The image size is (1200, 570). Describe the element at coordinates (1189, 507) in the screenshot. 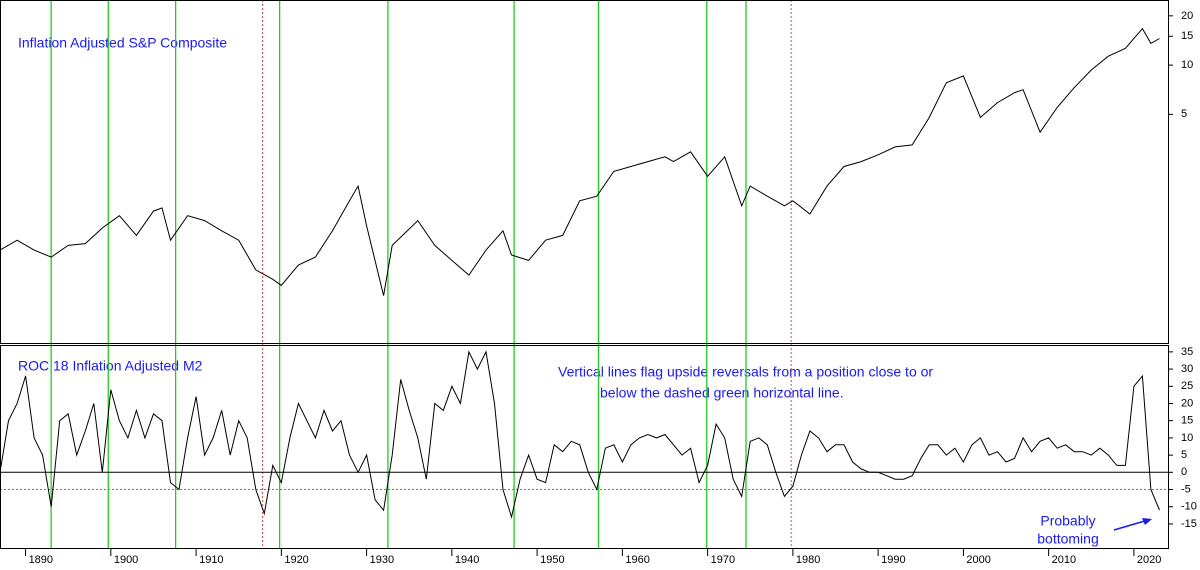

I see `y-tick-label: -10` at that location.